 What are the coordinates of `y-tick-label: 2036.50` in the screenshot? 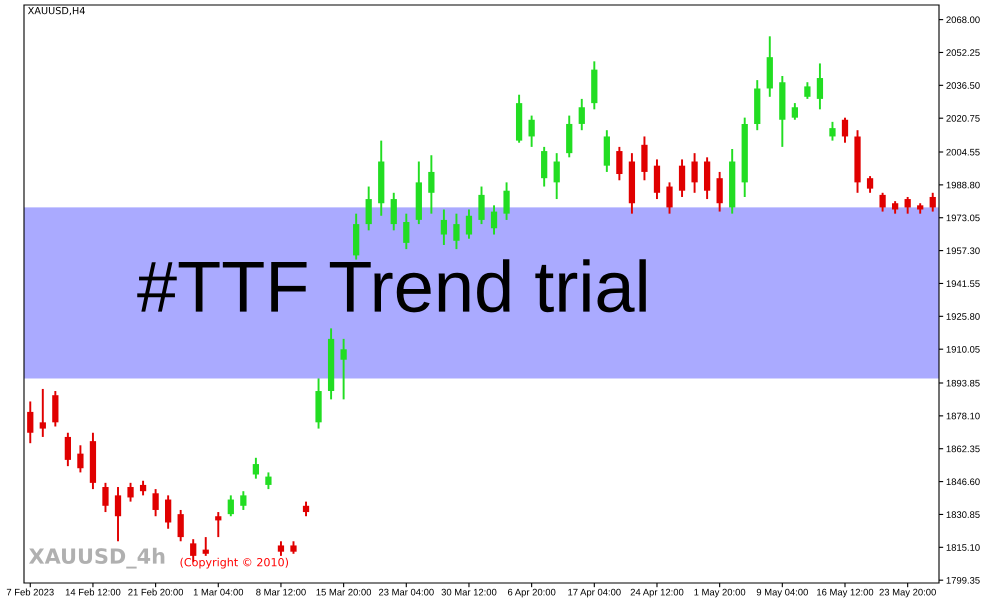 It's located at (963, 85).